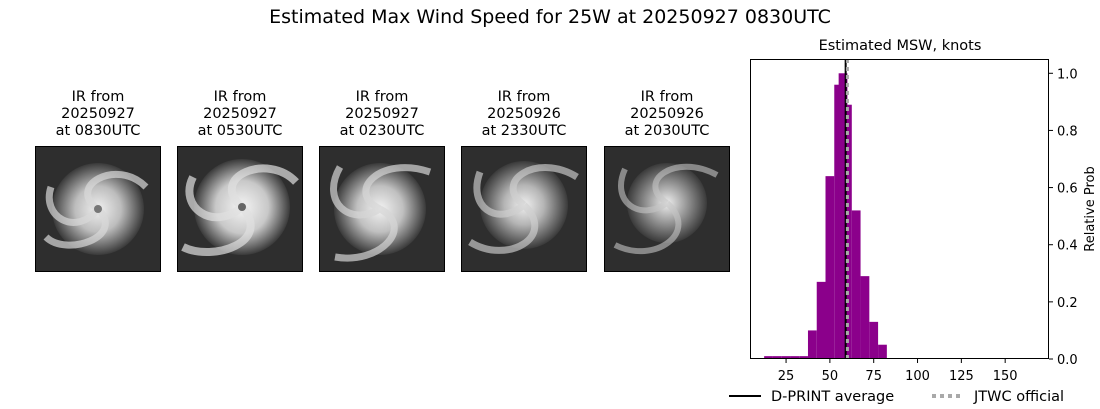 The image size is (1100, 409). I want to click on x-axis-ticks: 25 50 75 100 125 150, so click(898, 371).